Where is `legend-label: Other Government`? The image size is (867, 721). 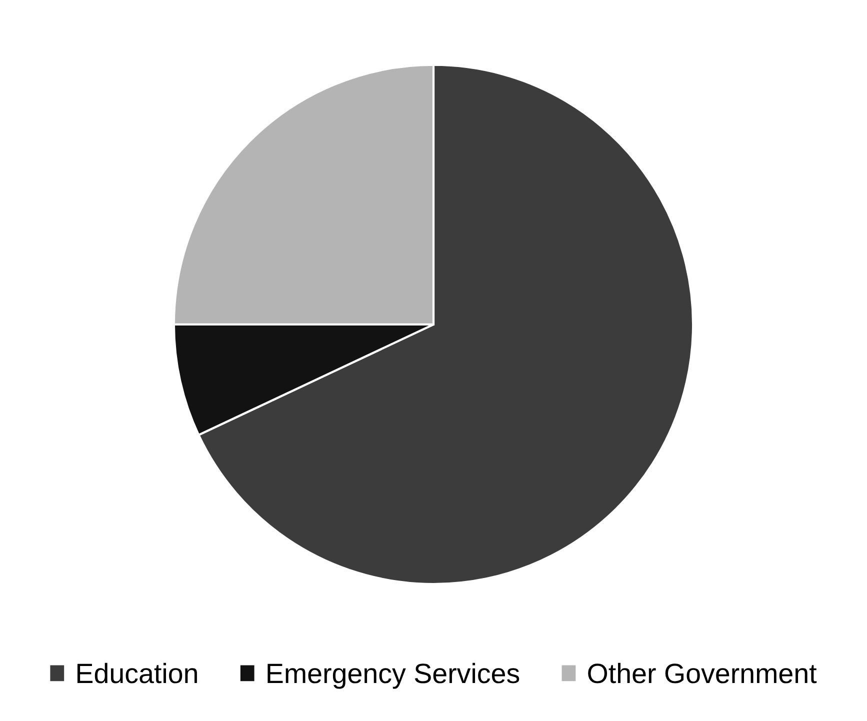
legend-label: Other Government is located at coordinates (702, 673).